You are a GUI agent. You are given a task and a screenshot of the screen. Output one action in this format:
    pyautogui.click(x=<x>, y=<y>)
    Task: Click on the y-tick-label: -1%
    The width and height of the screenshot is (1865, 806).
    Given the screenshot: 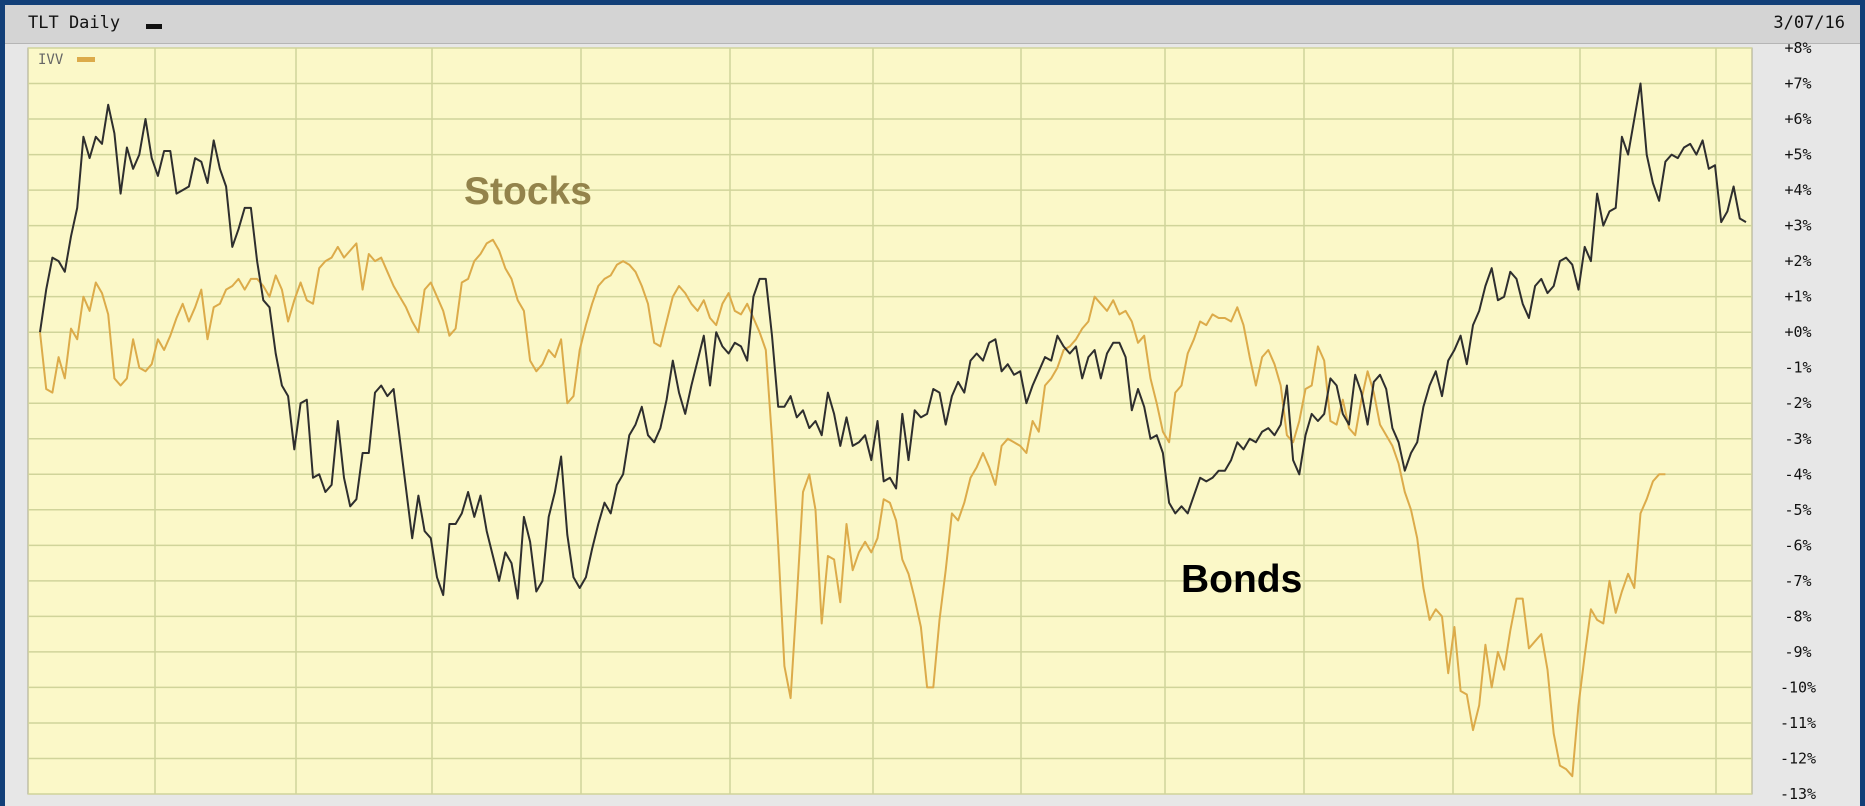 What is the action you would take?
    pyautogui.click(x=1797, y=368)
    